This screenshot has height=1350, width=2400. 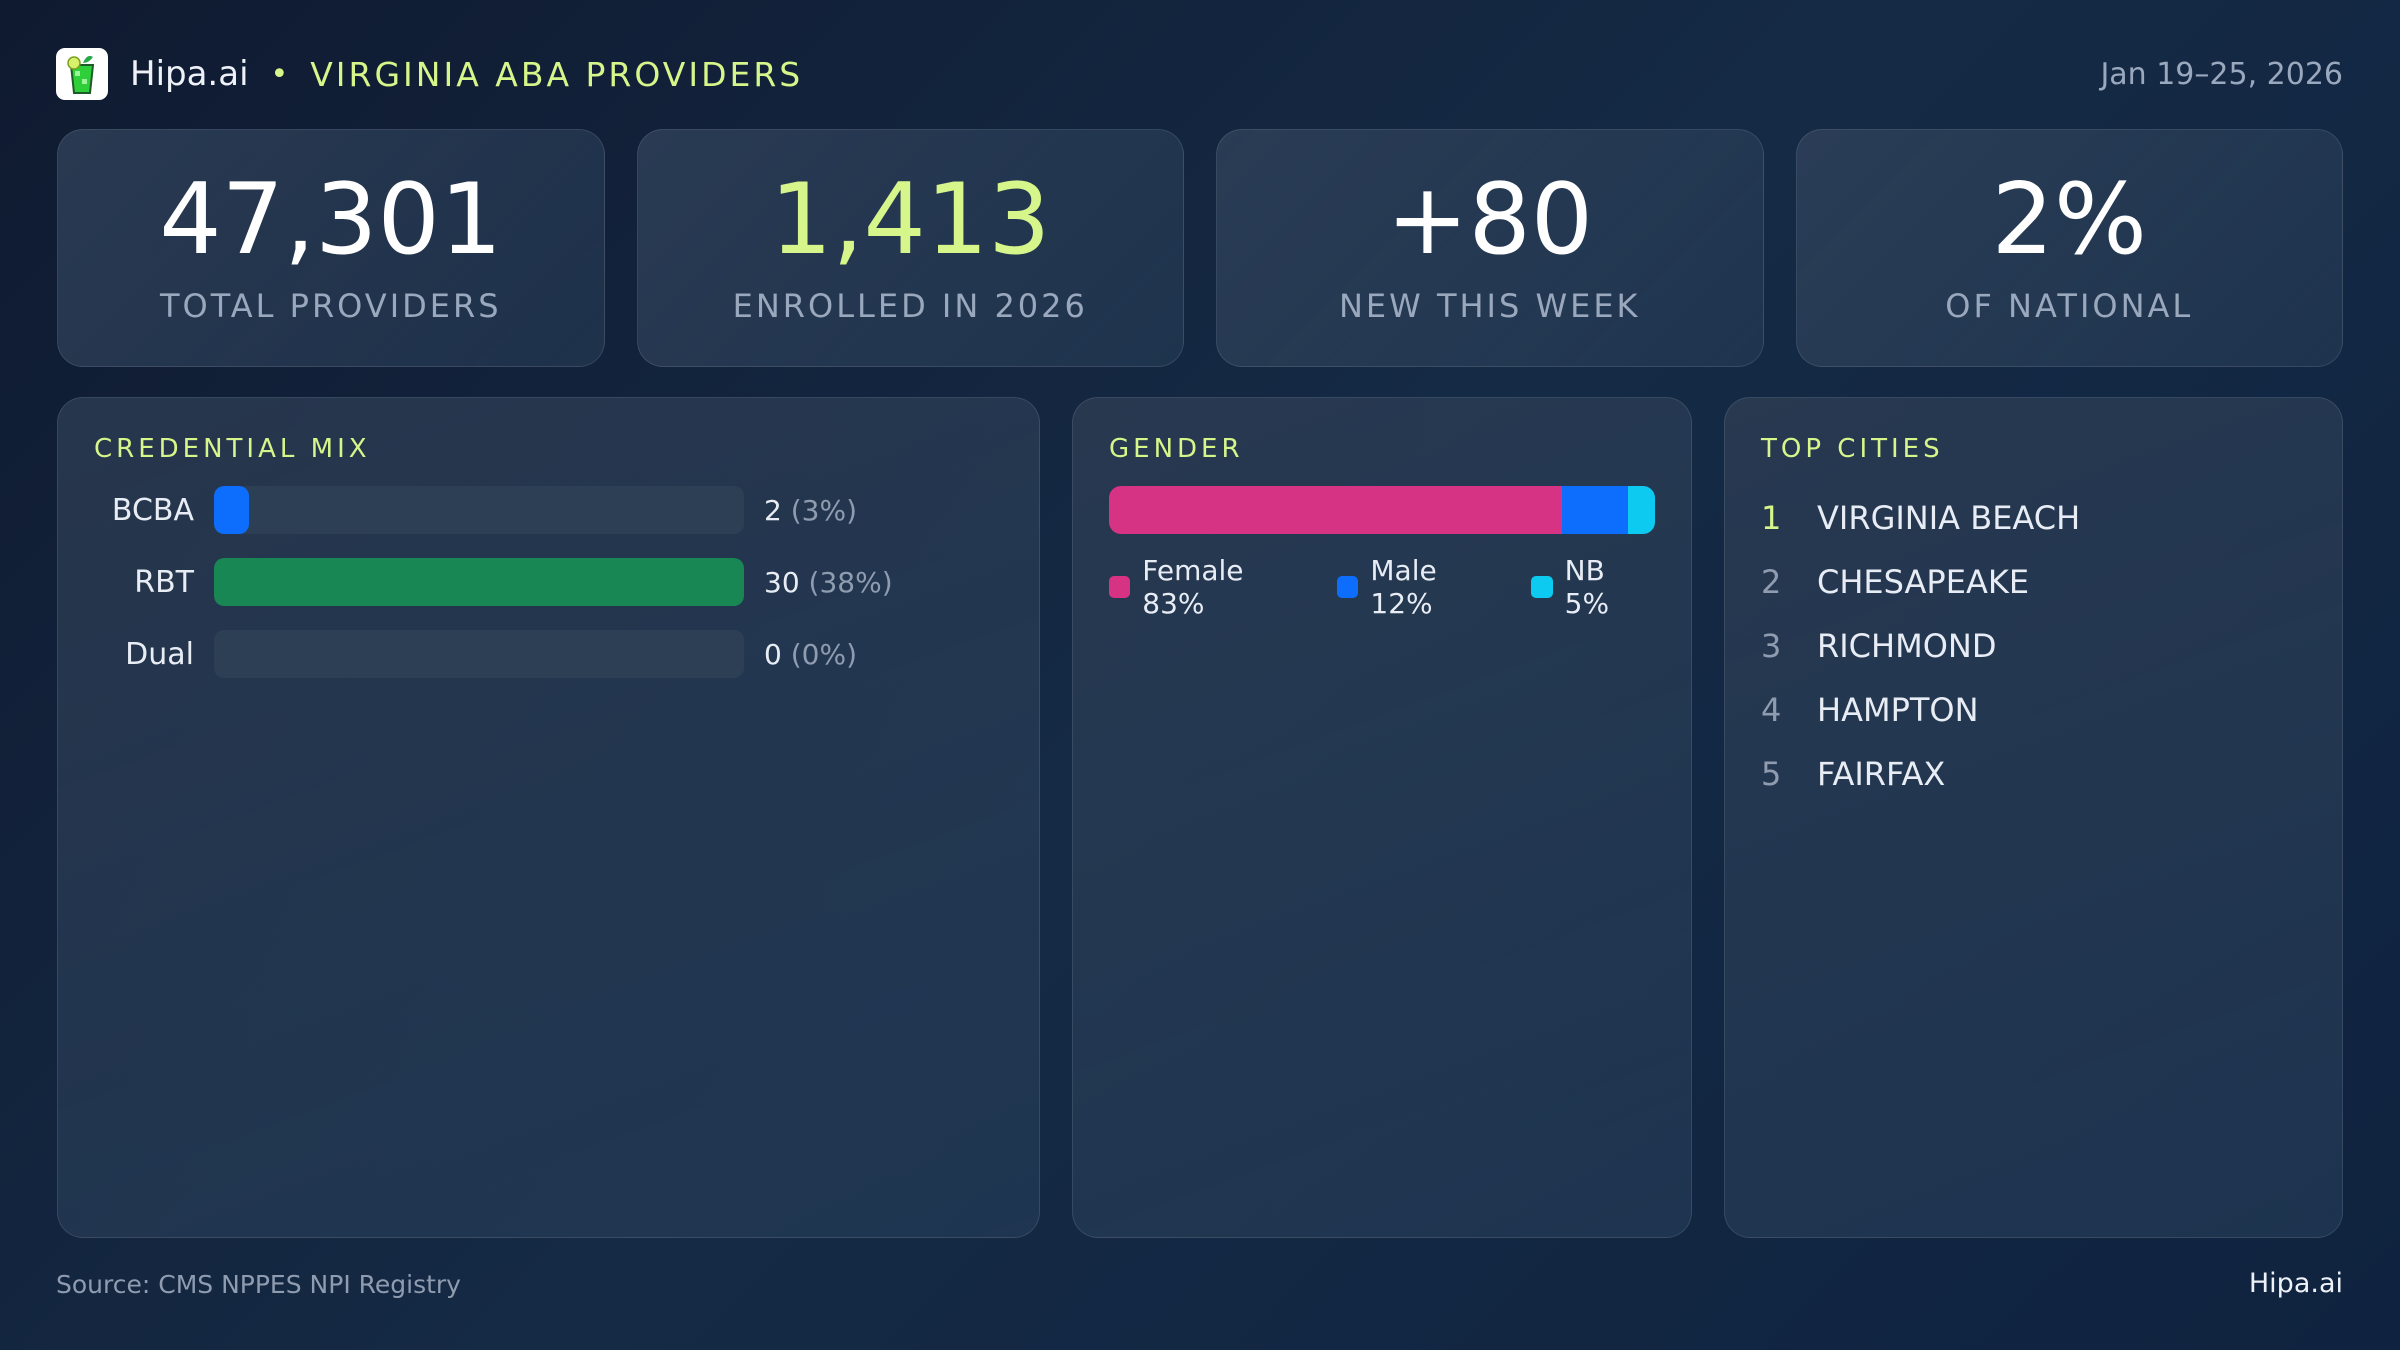 I want to click on source-note: Source: CMS NPPES NPI Registry, so click(x=258, y=1284).